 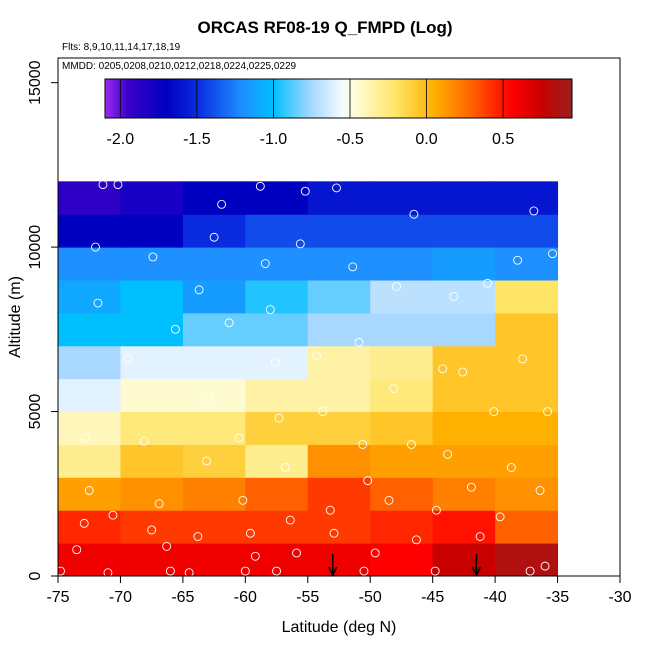 What do you see at coordinates (35, 247) in the screenshot?
I see `y-tick-label: 10000` at bounding box center [35, 247].